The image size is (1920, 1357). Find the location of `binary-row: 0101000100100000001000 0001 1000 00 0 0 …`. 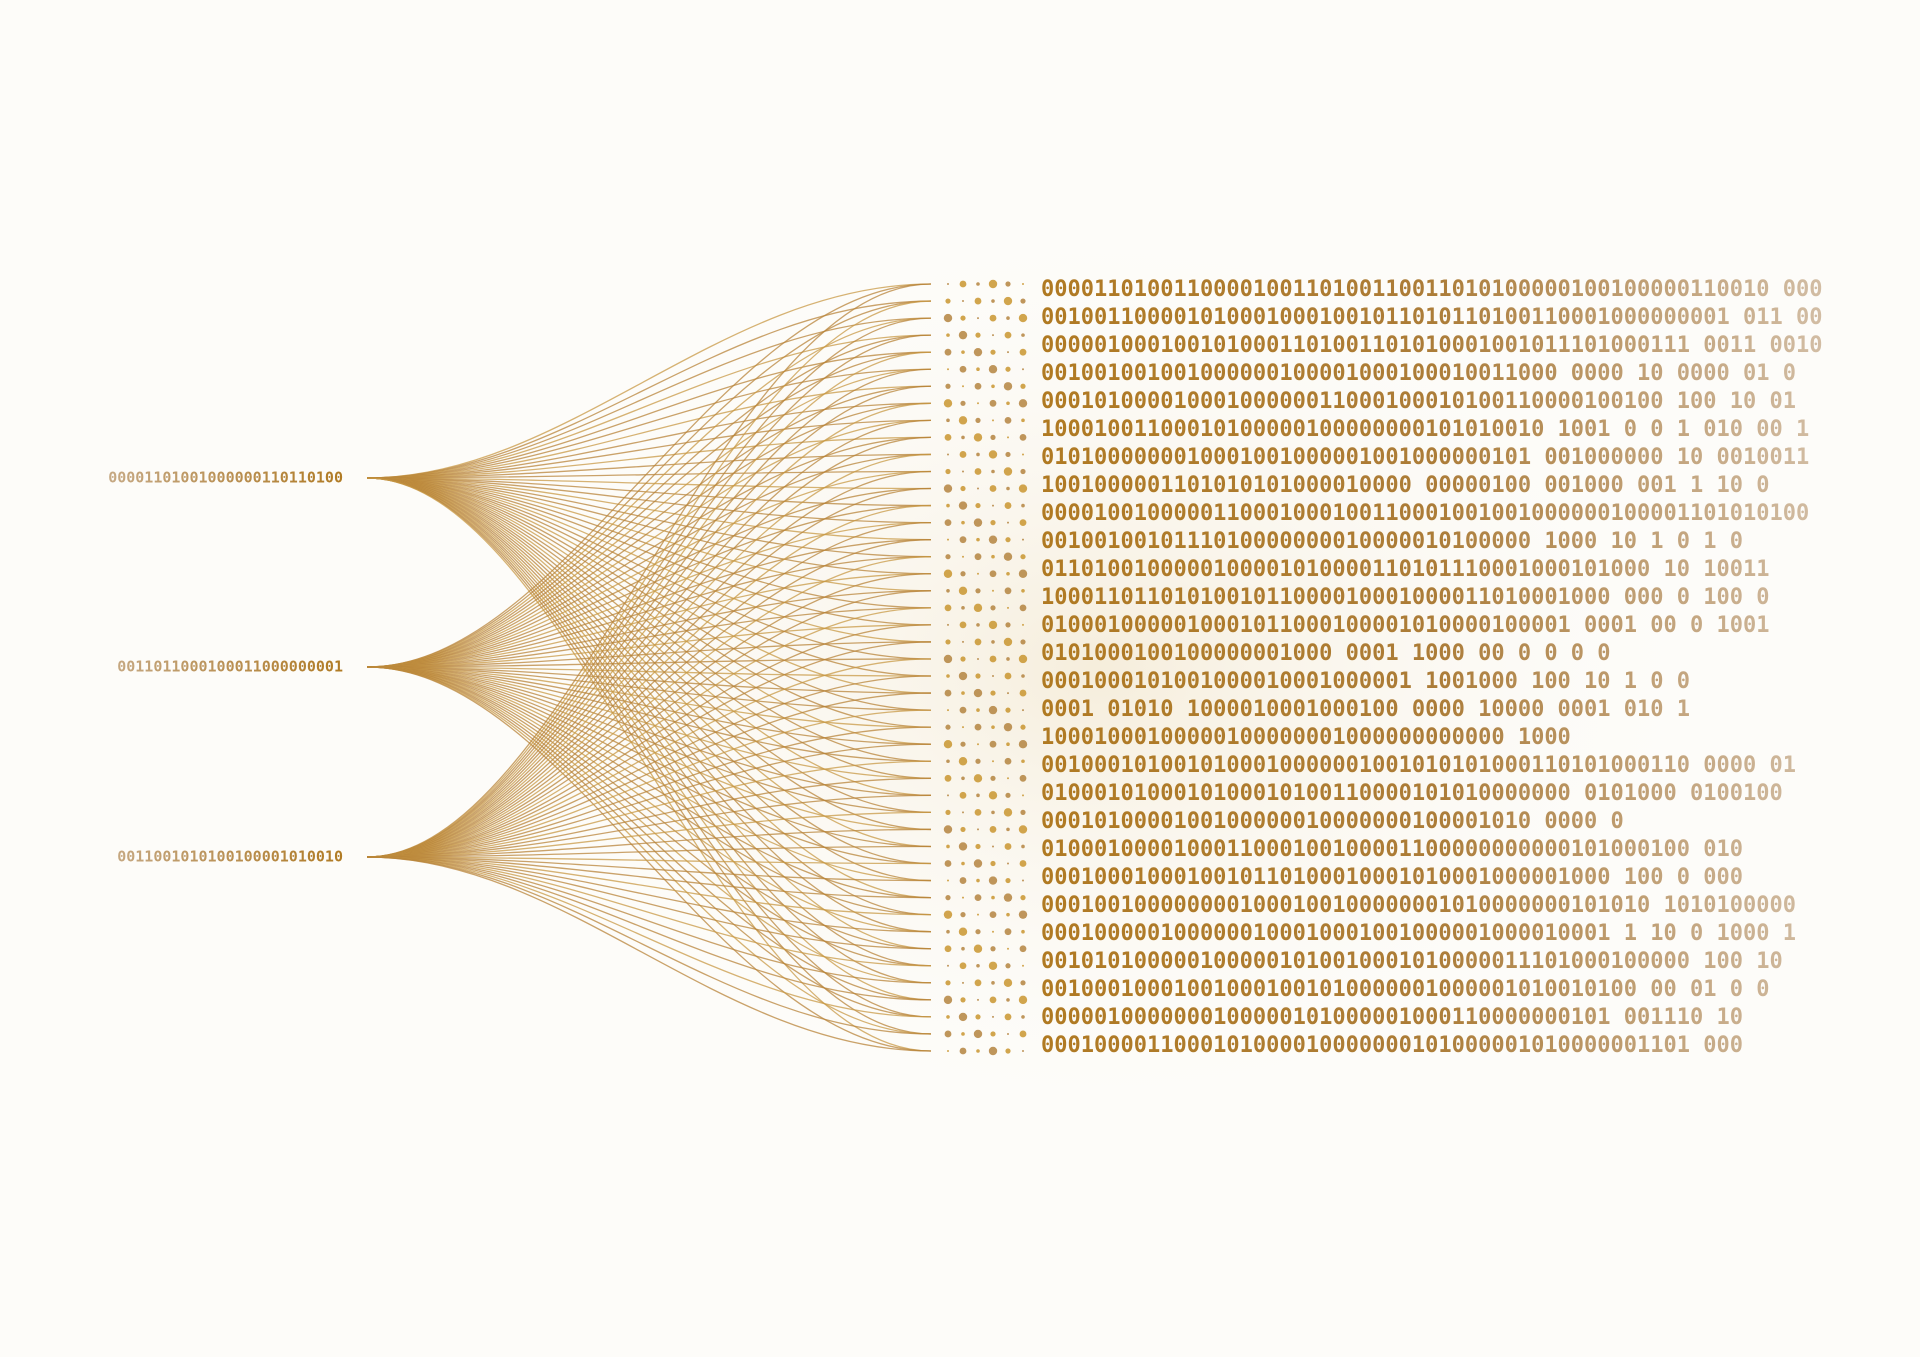

binary-row: 0101000100100000001000 0001 1000 00 0 0 … is located at coordinates (1326, 653).